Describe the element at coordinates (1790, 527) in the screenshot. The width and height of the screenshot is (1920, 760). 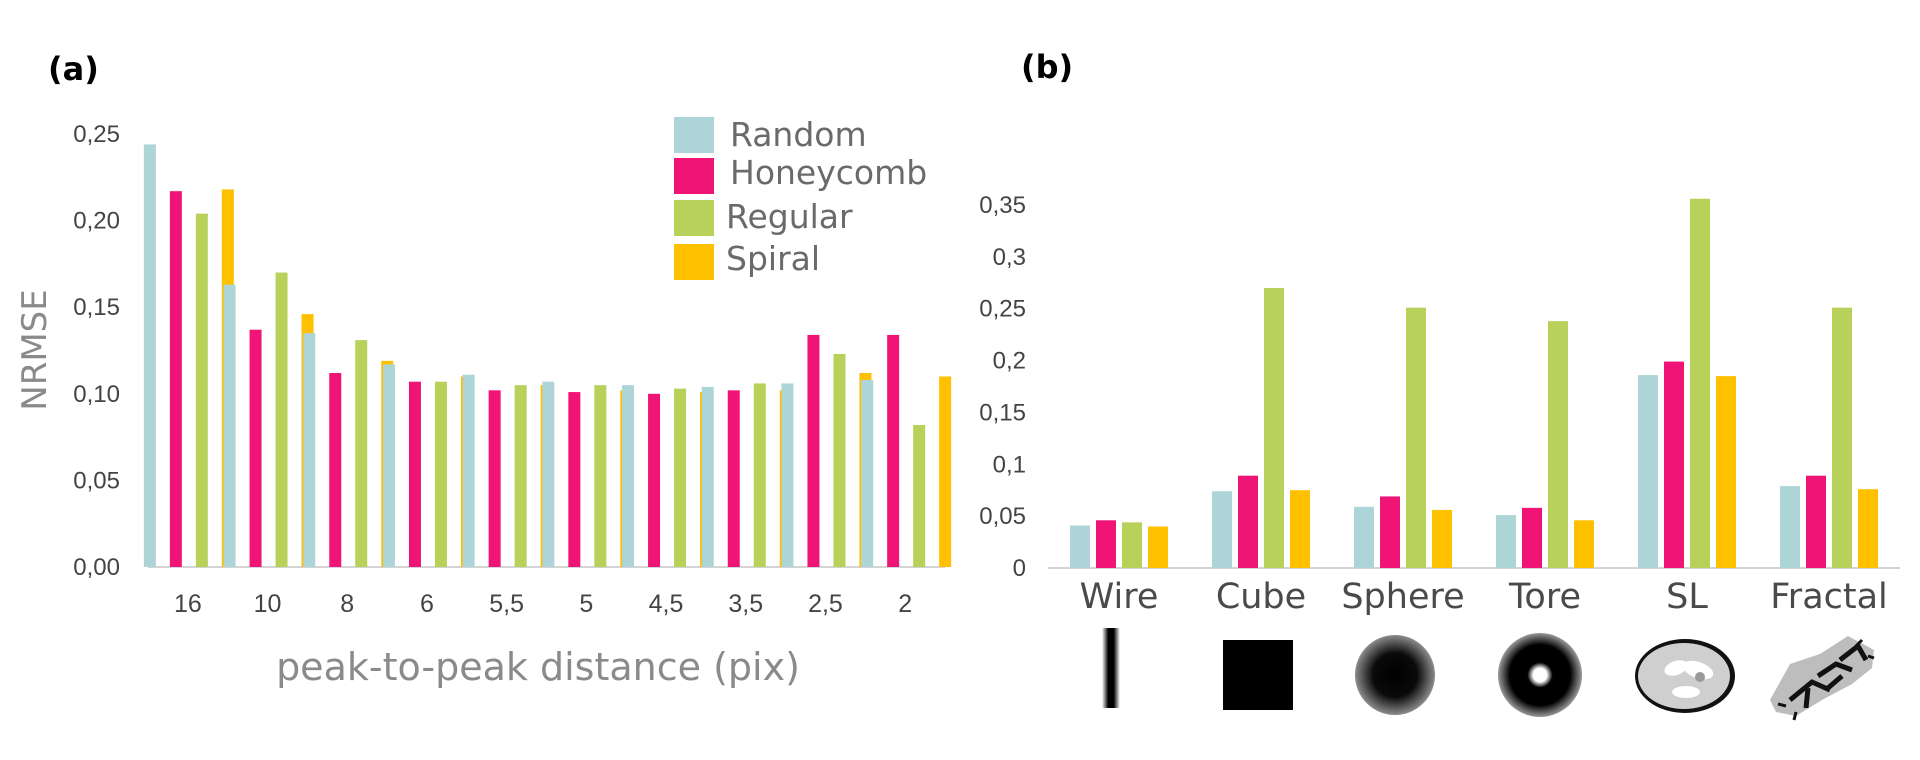
I see `chart-b-bar-random-fractal` at that location.